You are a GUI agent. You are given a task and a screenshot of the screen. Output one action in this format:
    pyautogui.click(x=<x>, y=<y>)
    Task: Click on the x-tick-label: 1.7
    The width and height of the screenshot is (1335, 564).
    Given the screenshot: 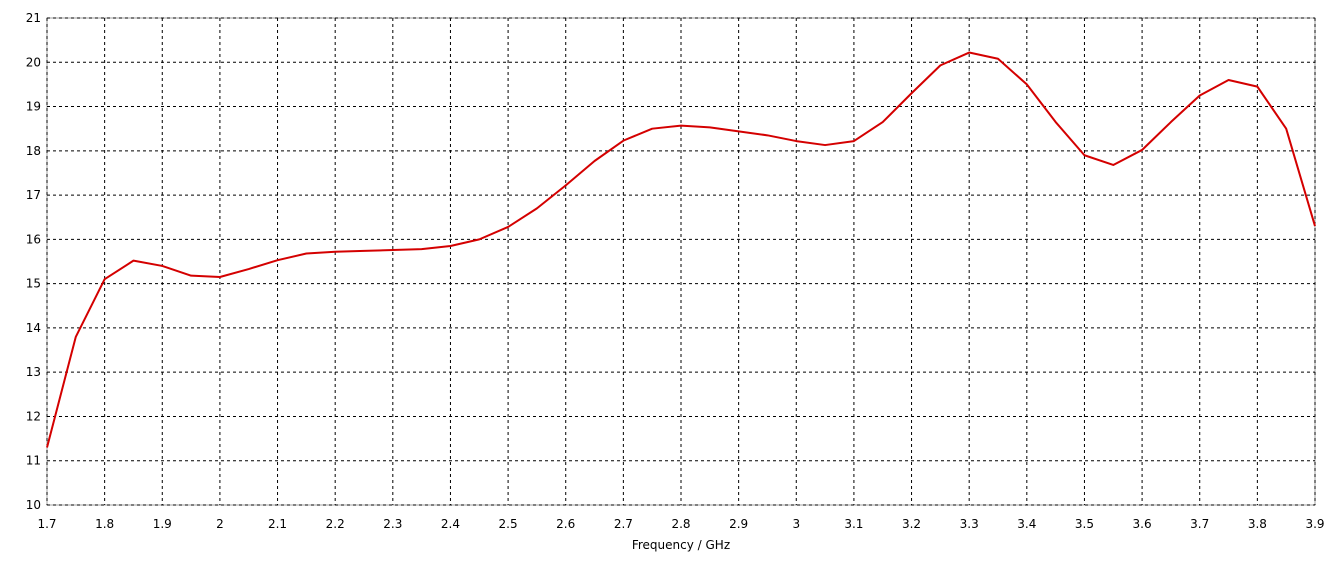 What is the action you would take?
    pyautogui.click(x=46, y=524)
    